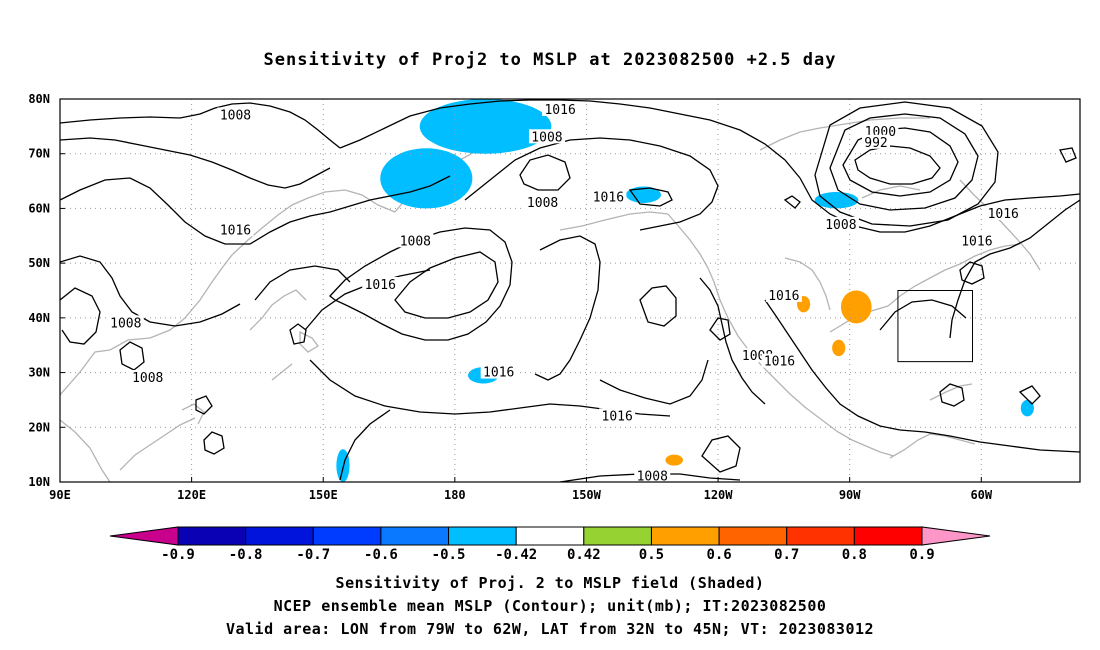 This screenshot has height=650, width=1100. Describe the element at coordinates (313, 555) in the screenshot. I see `colorbar-label: -0.7` at that location.